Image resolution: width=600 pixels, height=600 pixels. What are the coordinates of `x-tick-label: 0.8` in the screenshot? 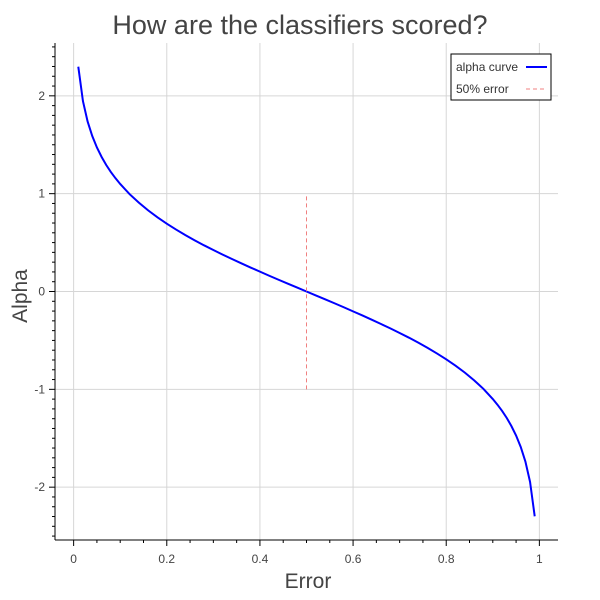 It's located at (446, 559).